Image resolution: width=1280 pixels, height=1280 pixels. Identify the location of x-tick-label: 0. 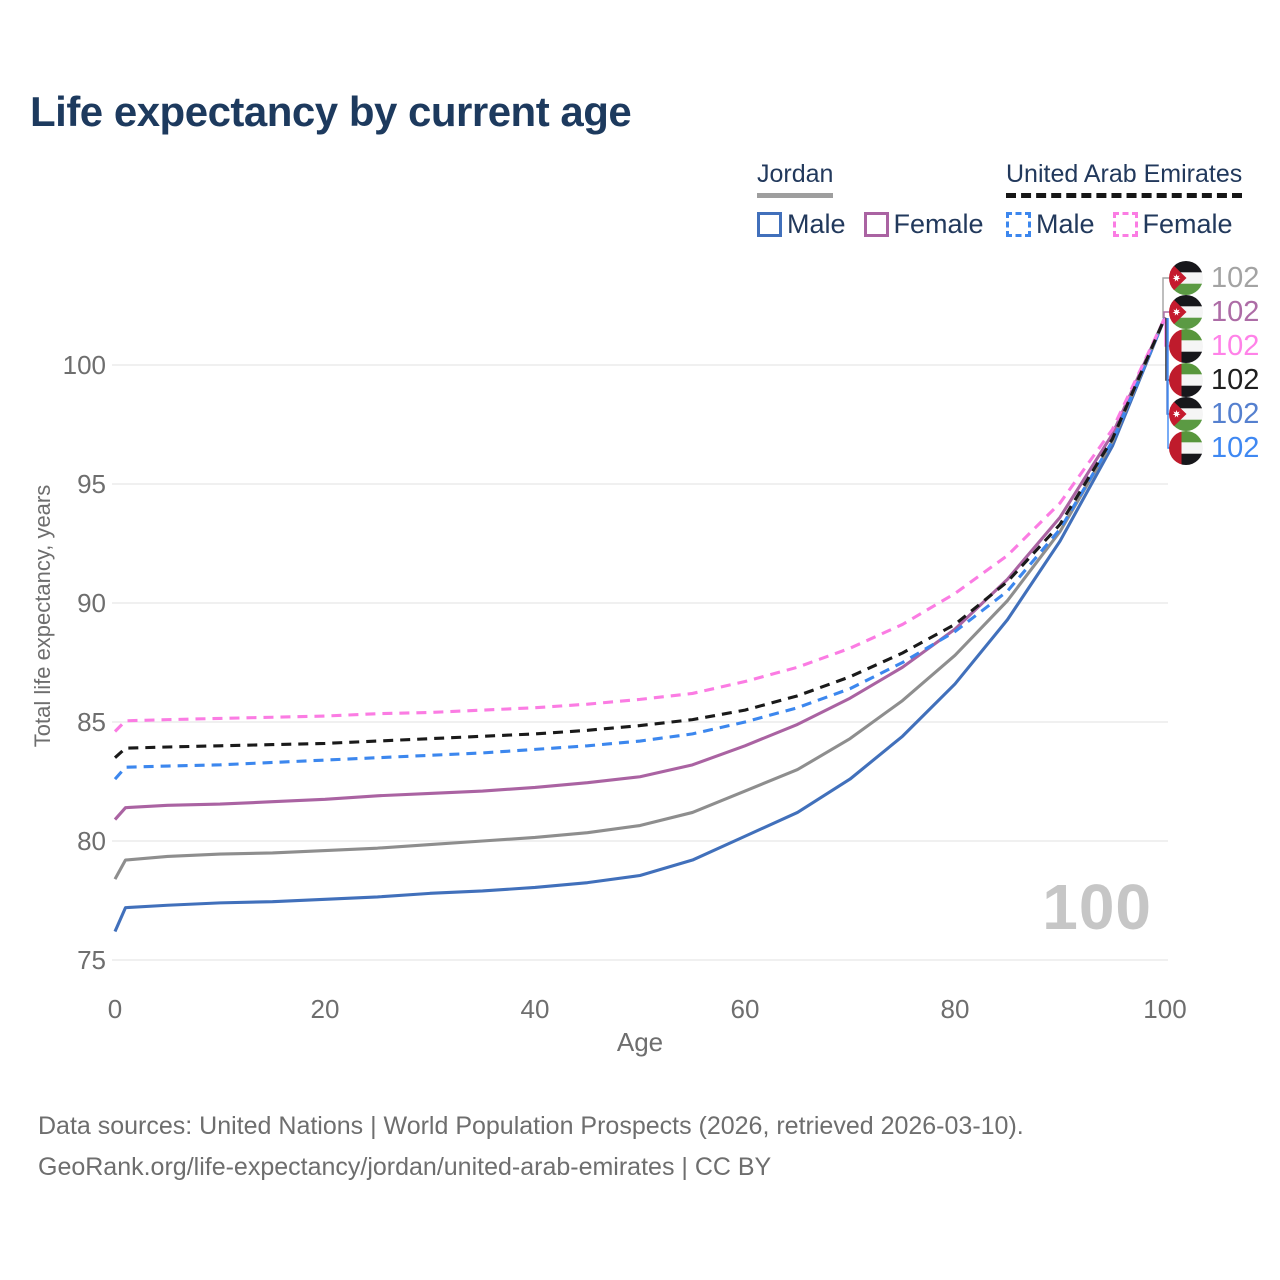
(115, 1009).